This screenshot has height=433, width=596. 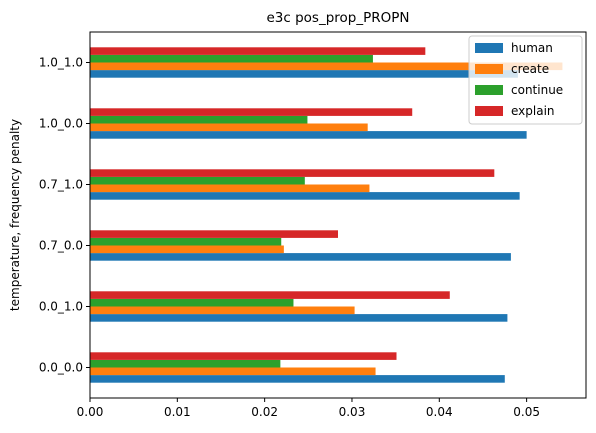 What do you see at coordinates (300, 257) in the screenshot?
I see `bar-human-0.7_0.0` at bounding box center [300, 257].